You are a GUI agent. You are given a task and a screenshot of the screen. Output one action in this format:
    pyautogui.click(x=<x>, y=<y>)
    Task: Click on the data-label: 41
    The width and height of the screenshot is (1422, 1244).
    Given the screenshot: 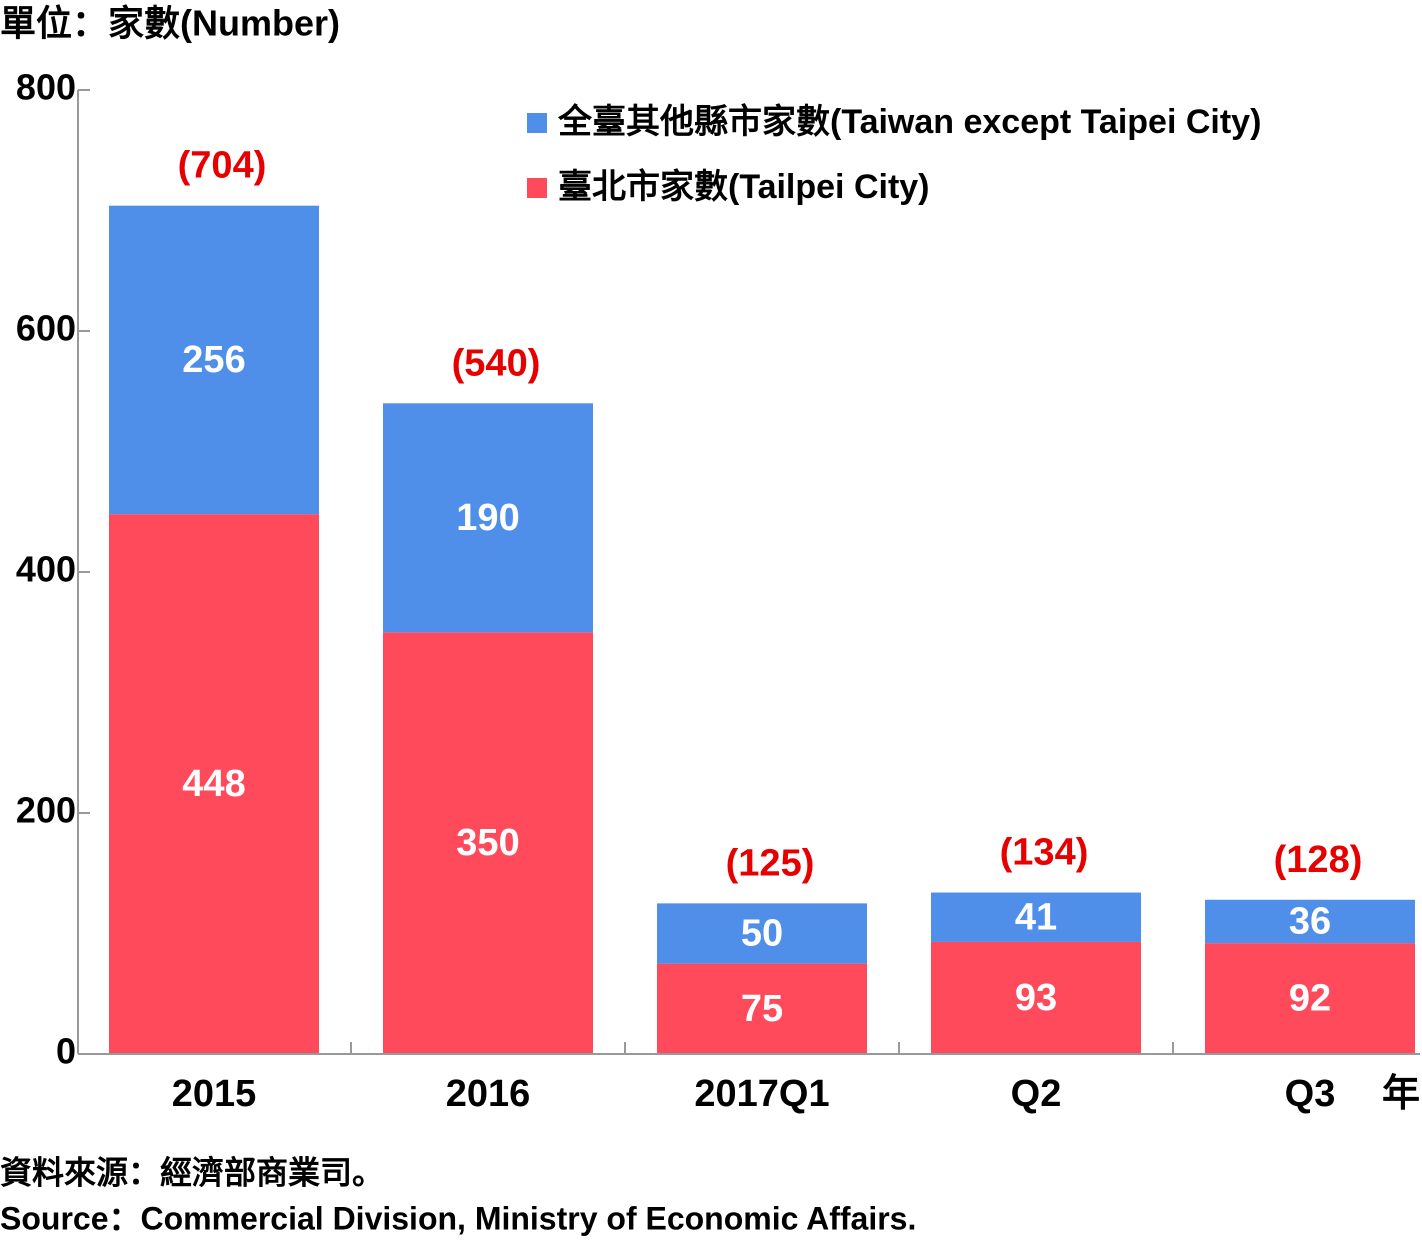 What is the action you would take?
    pyautogui.click(x=1036, y=917)
    